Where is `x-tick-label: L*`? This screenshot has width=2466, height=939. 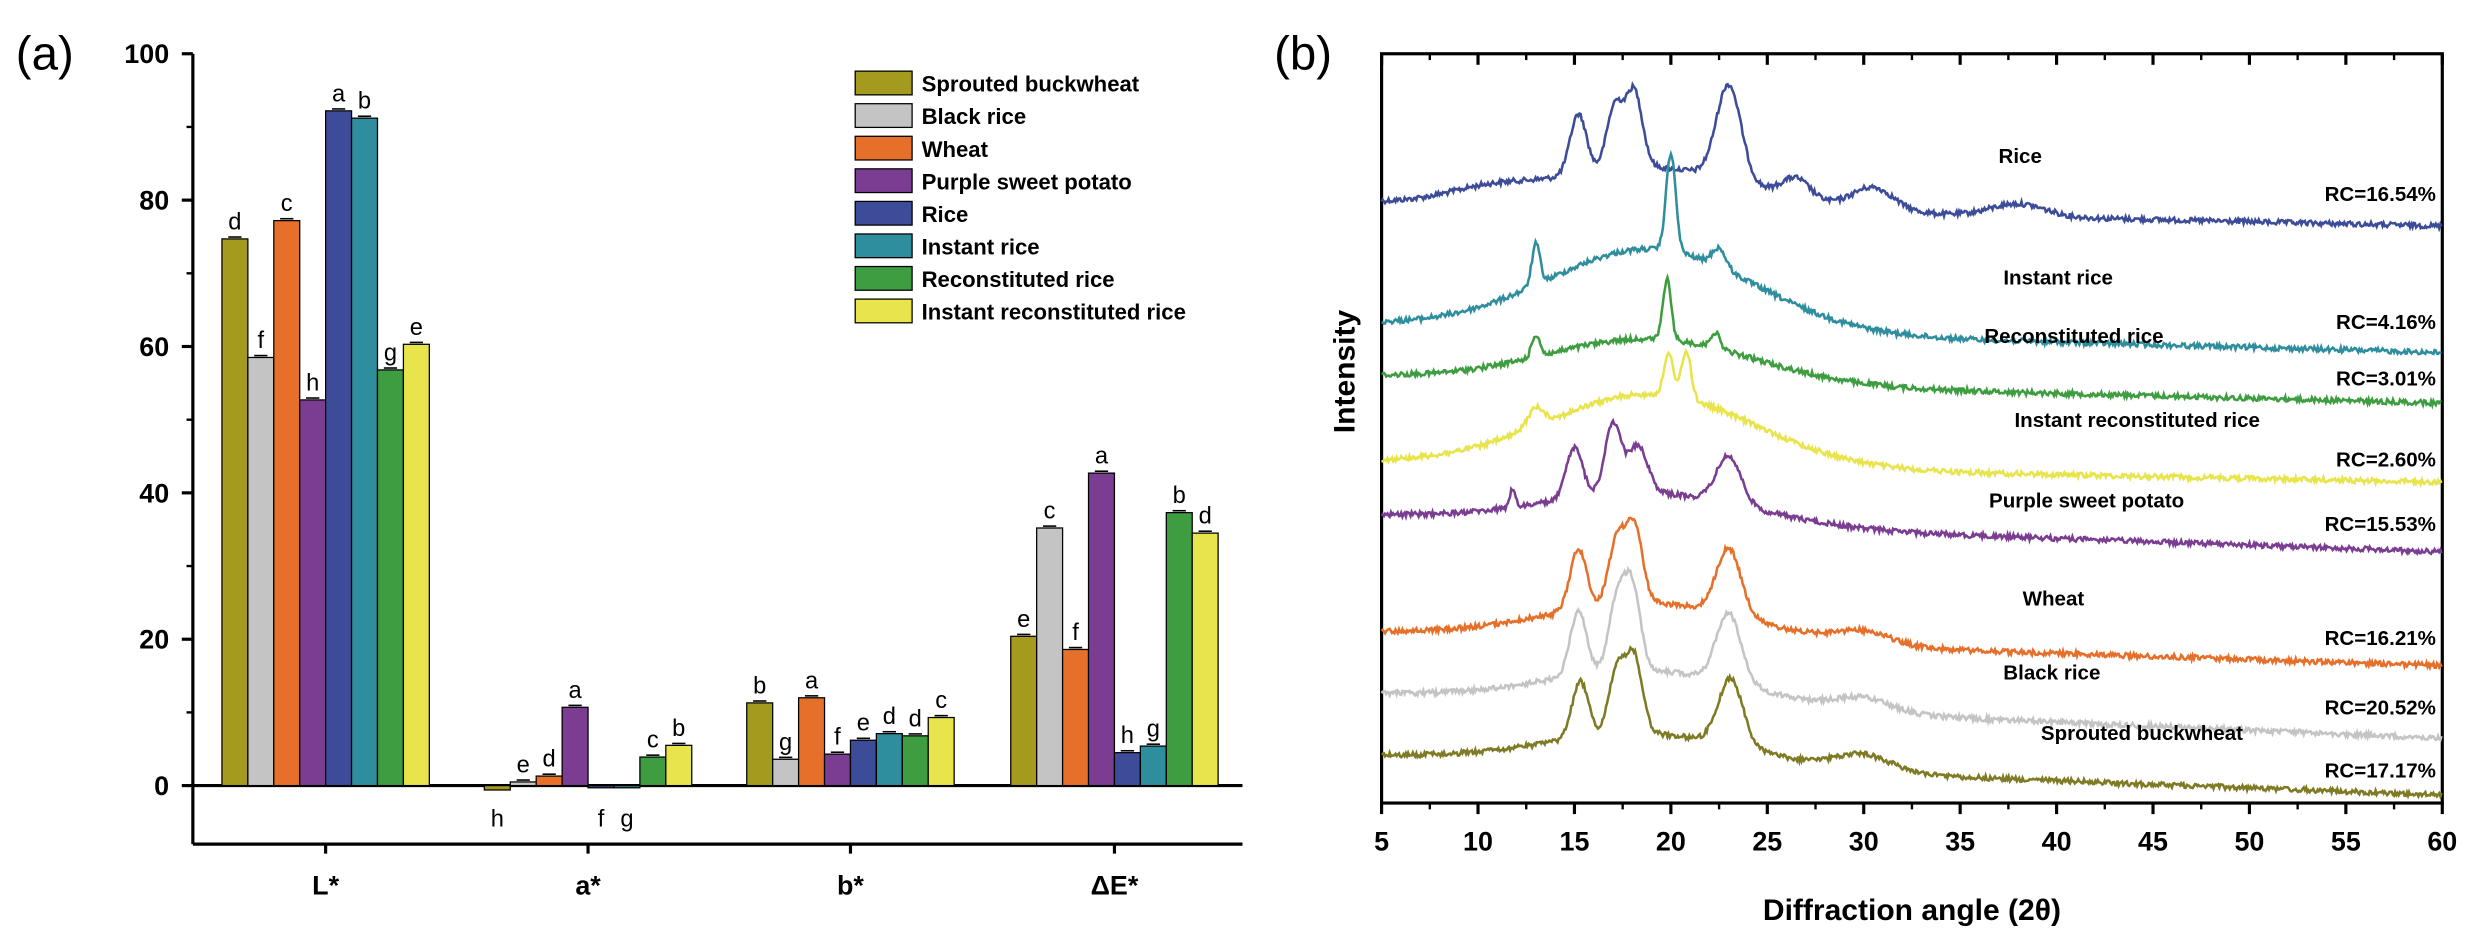
x-tick-label: L* is located at coordinates (325, 886).